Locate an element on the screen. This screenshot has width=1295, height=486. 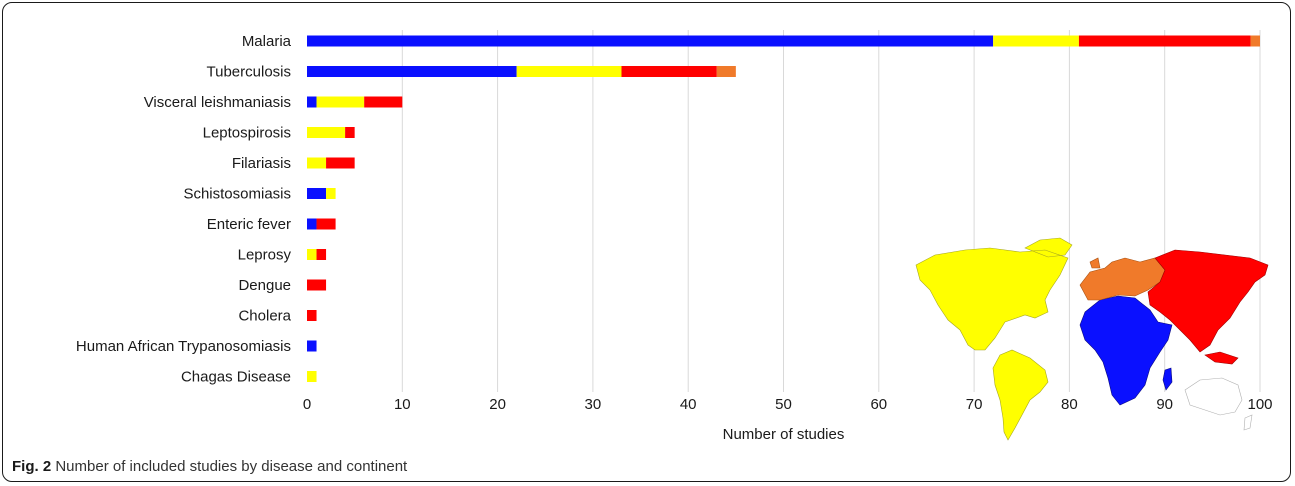
x-tick-label: 10 is located at coordinates (402, 404).